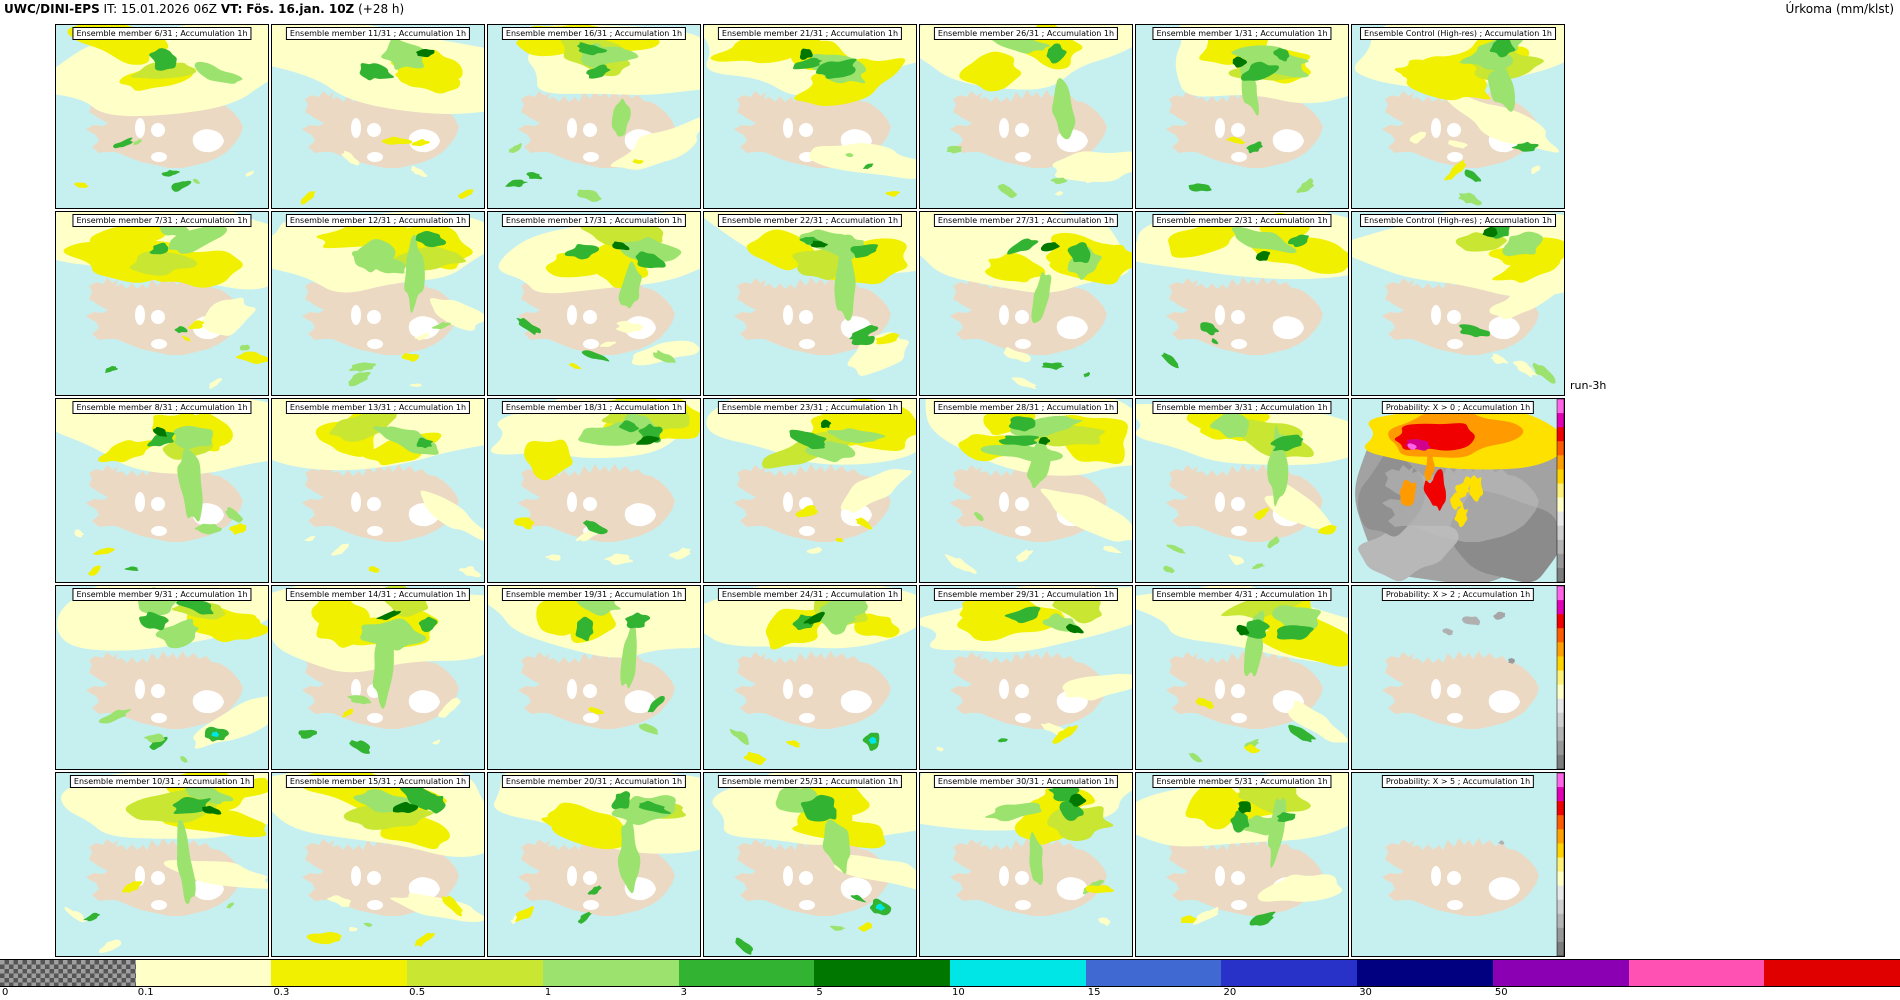  What do you see at coordinates (1458, 594) in the screenshot?
I see `panel-title: Probability: X > 2 ; Accumulation 1h` at bounding box center [1458, 594].